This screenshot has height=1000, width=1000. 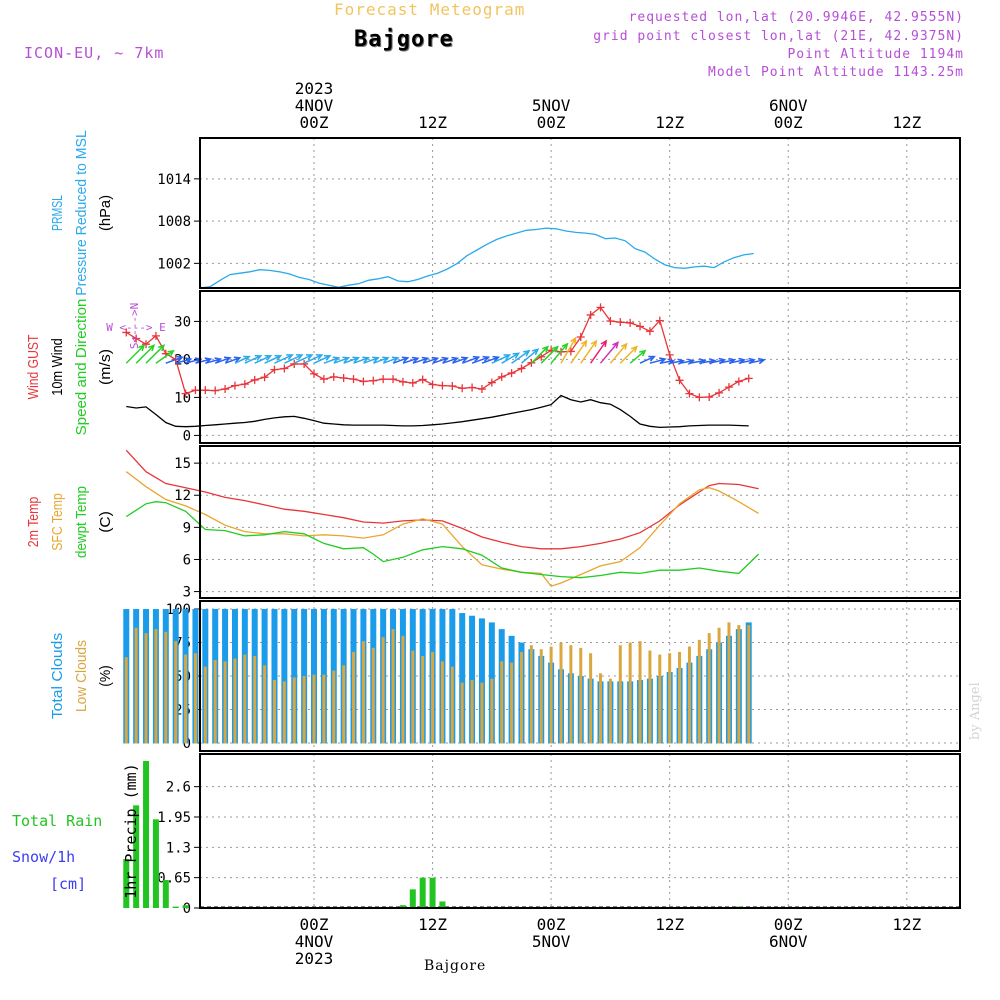 I want to click on y-tick-label: 15, so click(x=182, y=464).